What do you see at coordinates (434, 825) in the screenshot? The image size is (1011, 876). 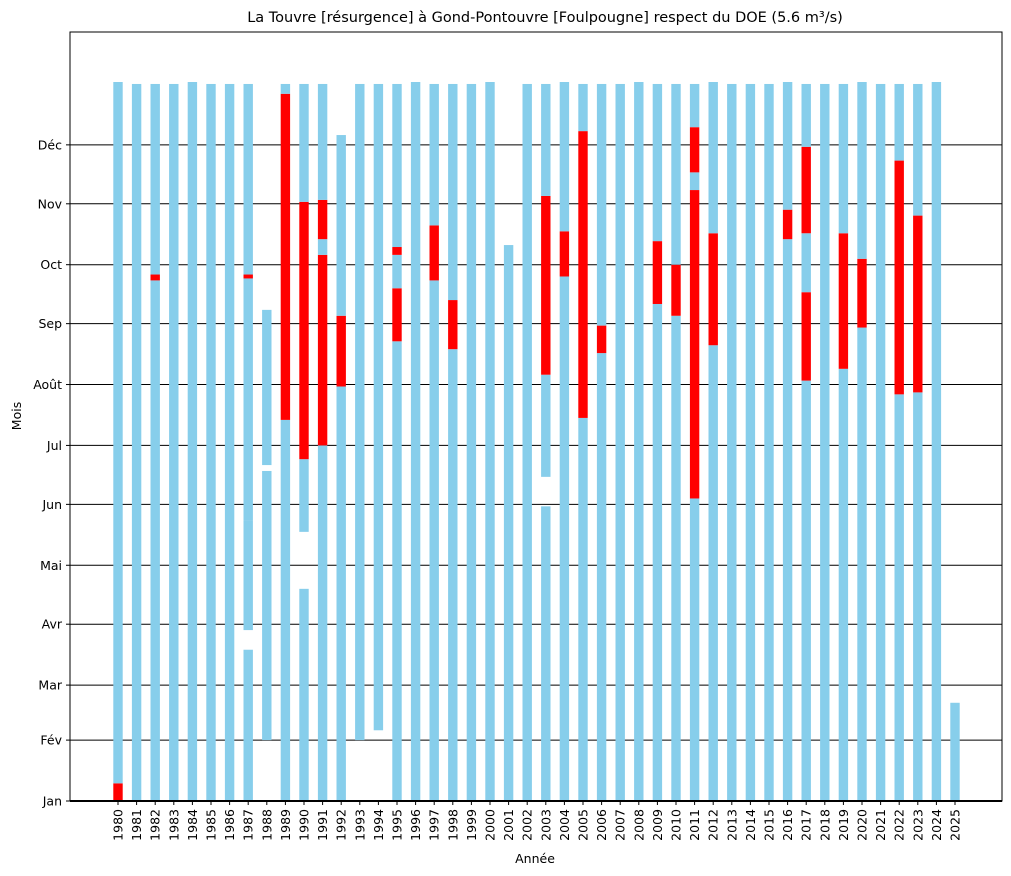 I see `x-tick-label: 1997` at bounding box center [434, 825].